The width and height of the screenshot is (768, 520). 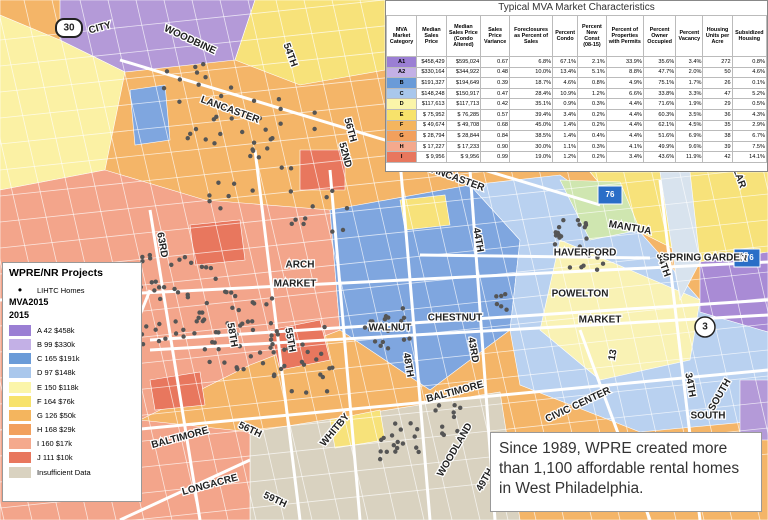 I want to click on minor-street, so click(x=194, y=20).